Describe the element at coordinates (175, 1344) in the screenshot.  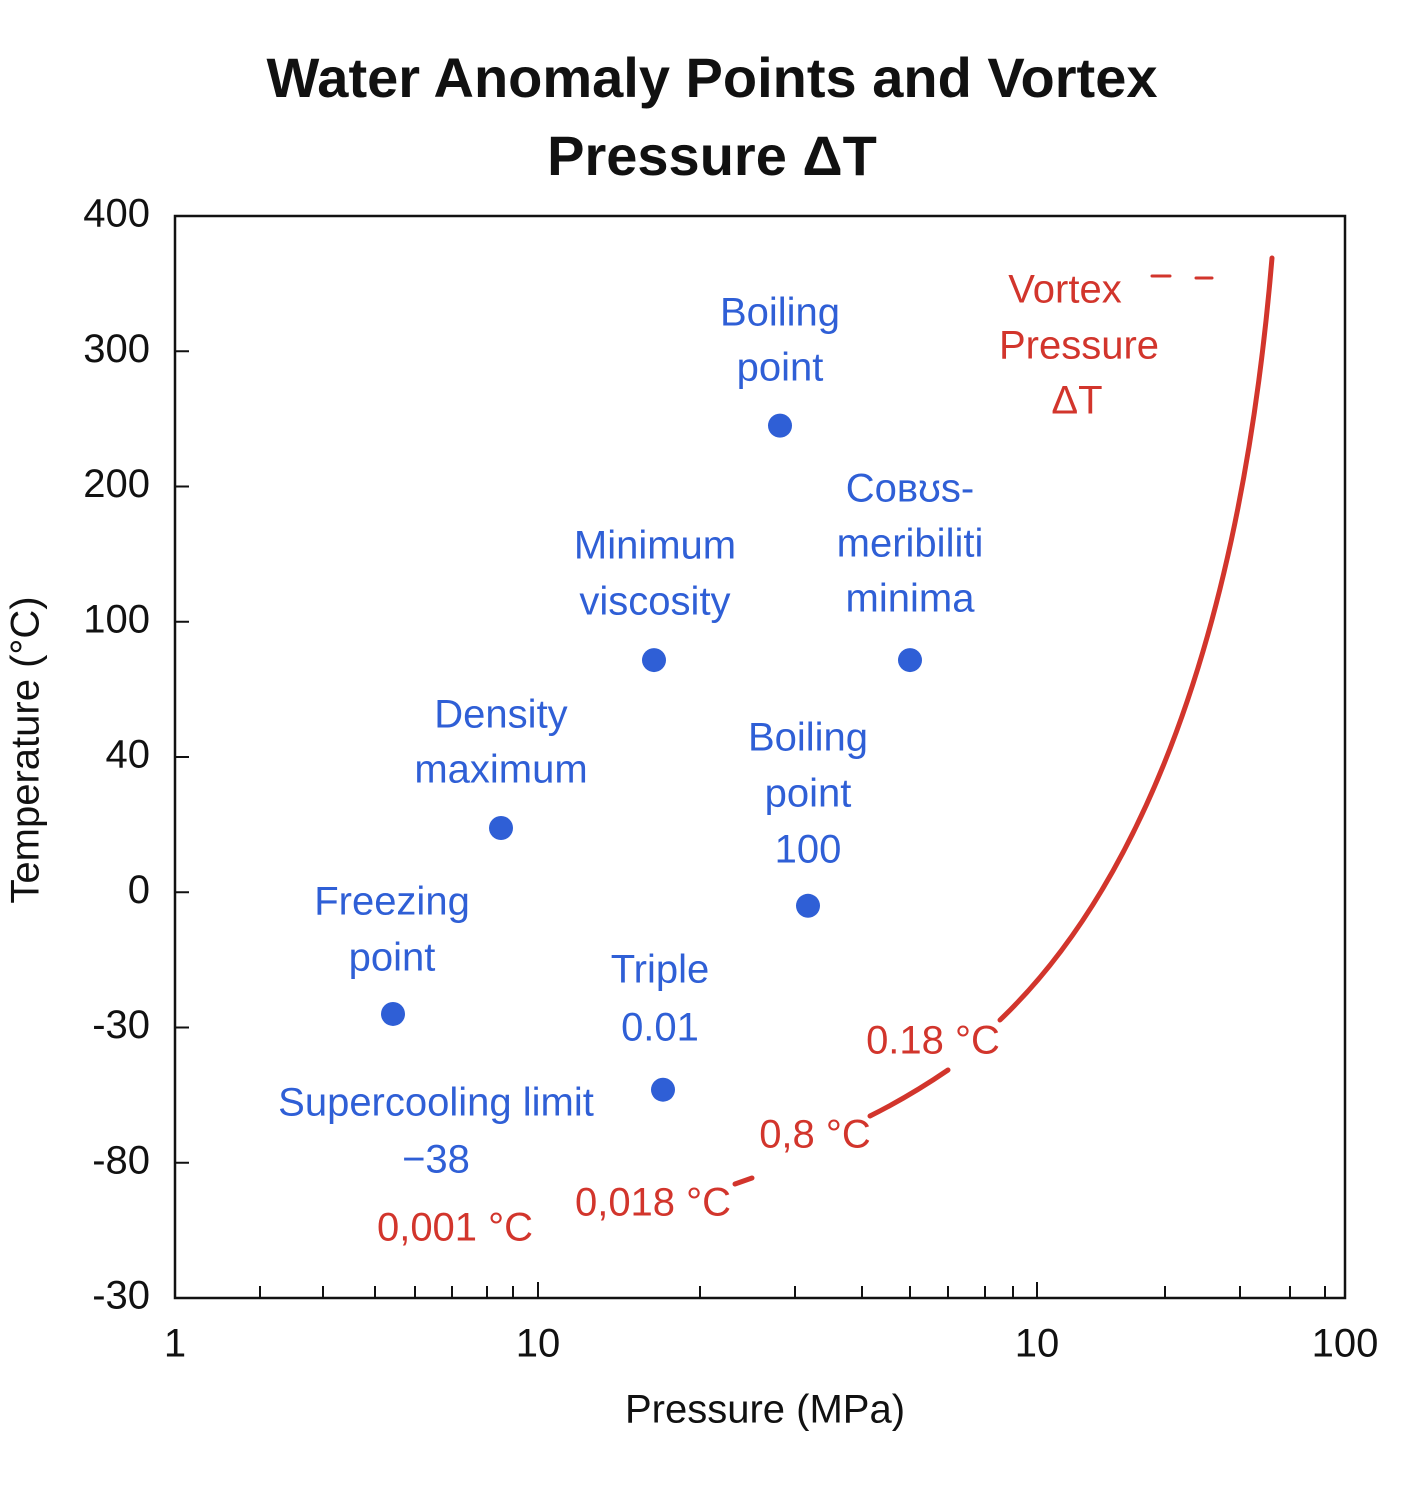
I see `x-tick-label: 1` at that location.